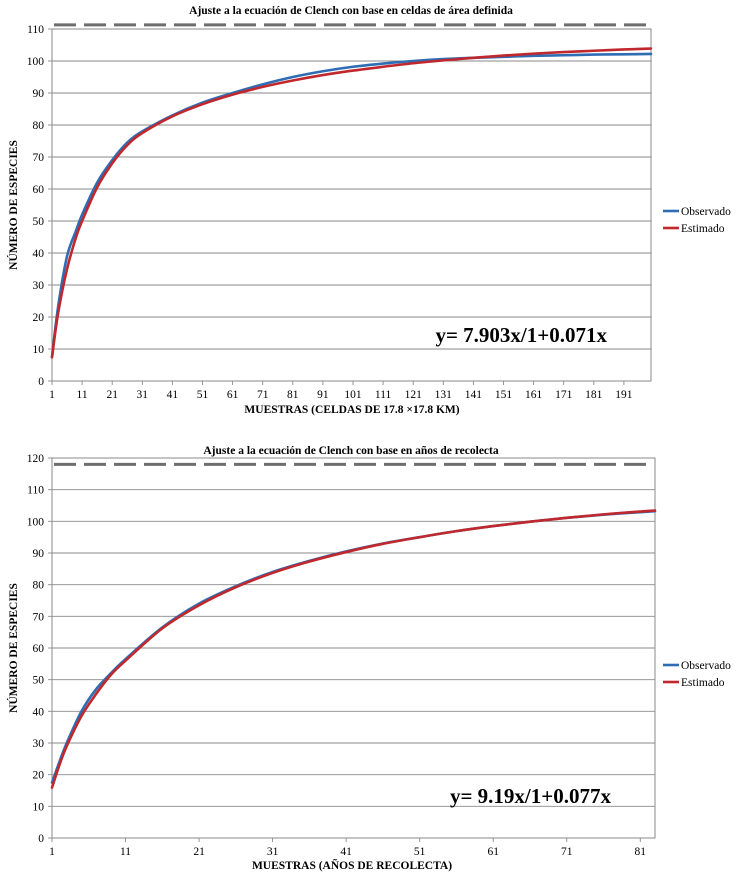 The image size is (737, 881). Describe the element at coordinates (564, 395) in the screenshot. I see `x-tick-label: 171` at that location.